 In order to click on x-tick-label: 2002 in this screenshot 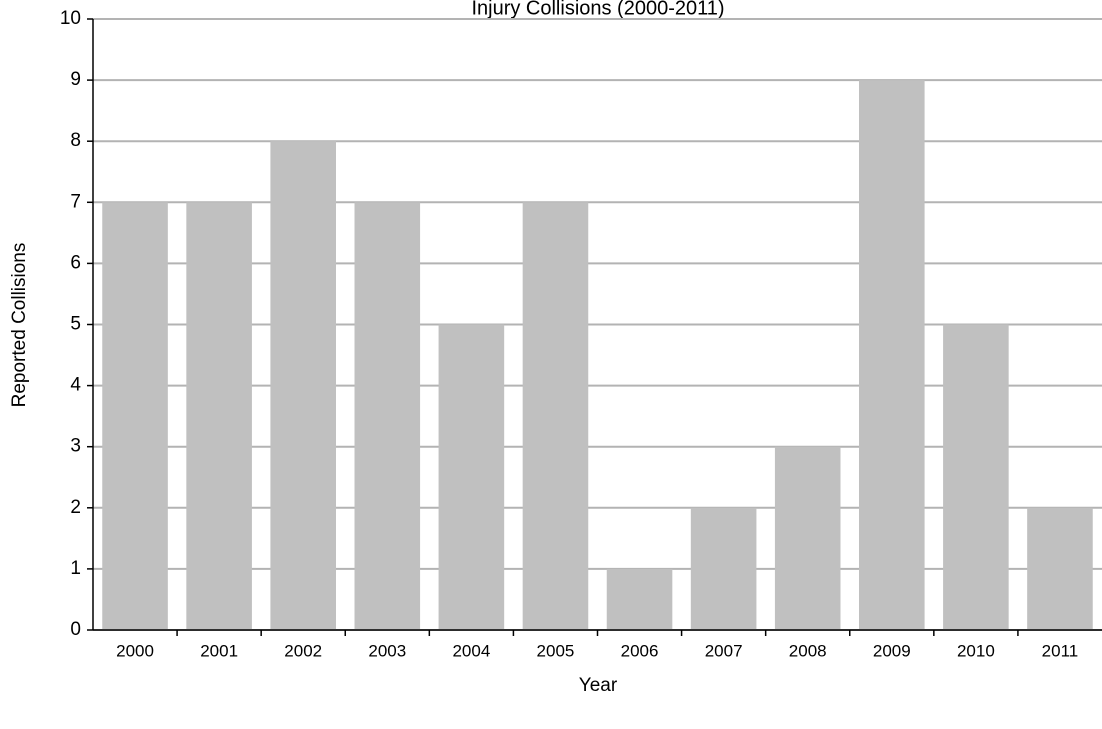, I will do `click(303, 650)`.